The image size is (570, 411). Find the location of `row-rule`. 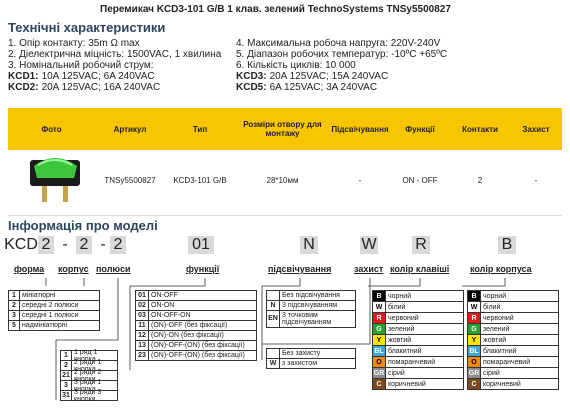

row-rule is located at coordinates (285, 215).